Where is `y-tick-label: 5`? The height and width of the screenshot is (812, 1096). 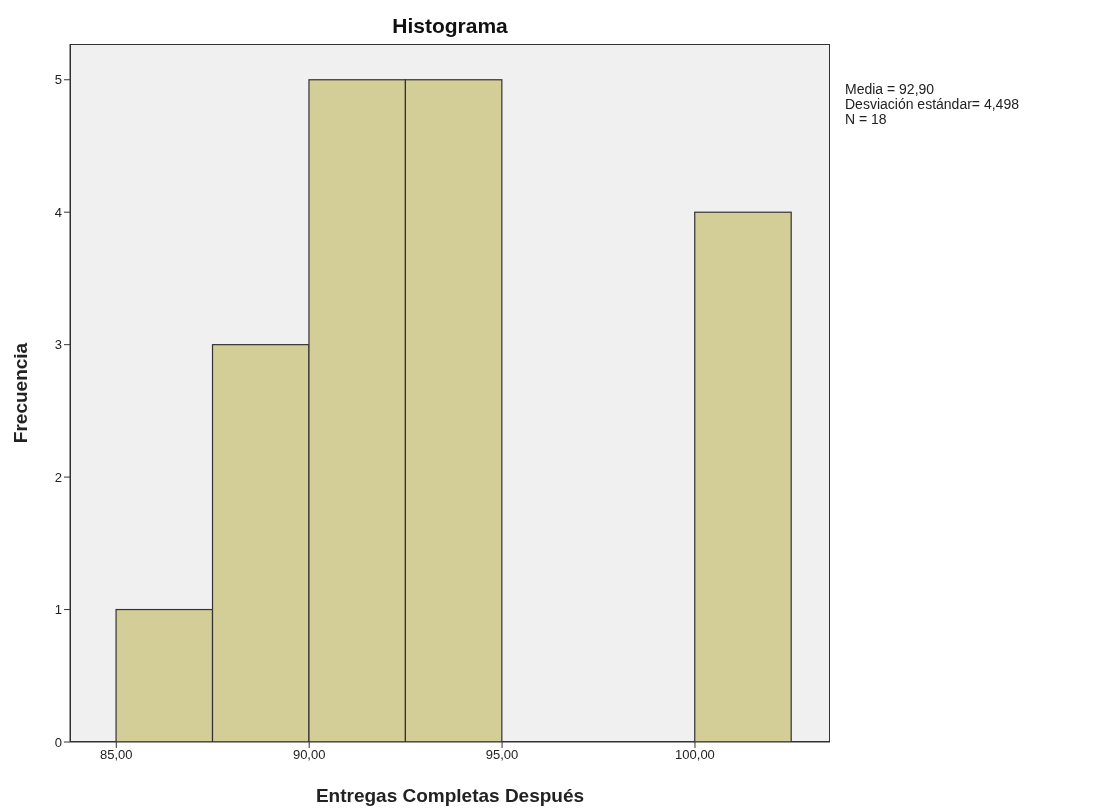 y-tick-label: 5 is located at coordinates (58, 80).